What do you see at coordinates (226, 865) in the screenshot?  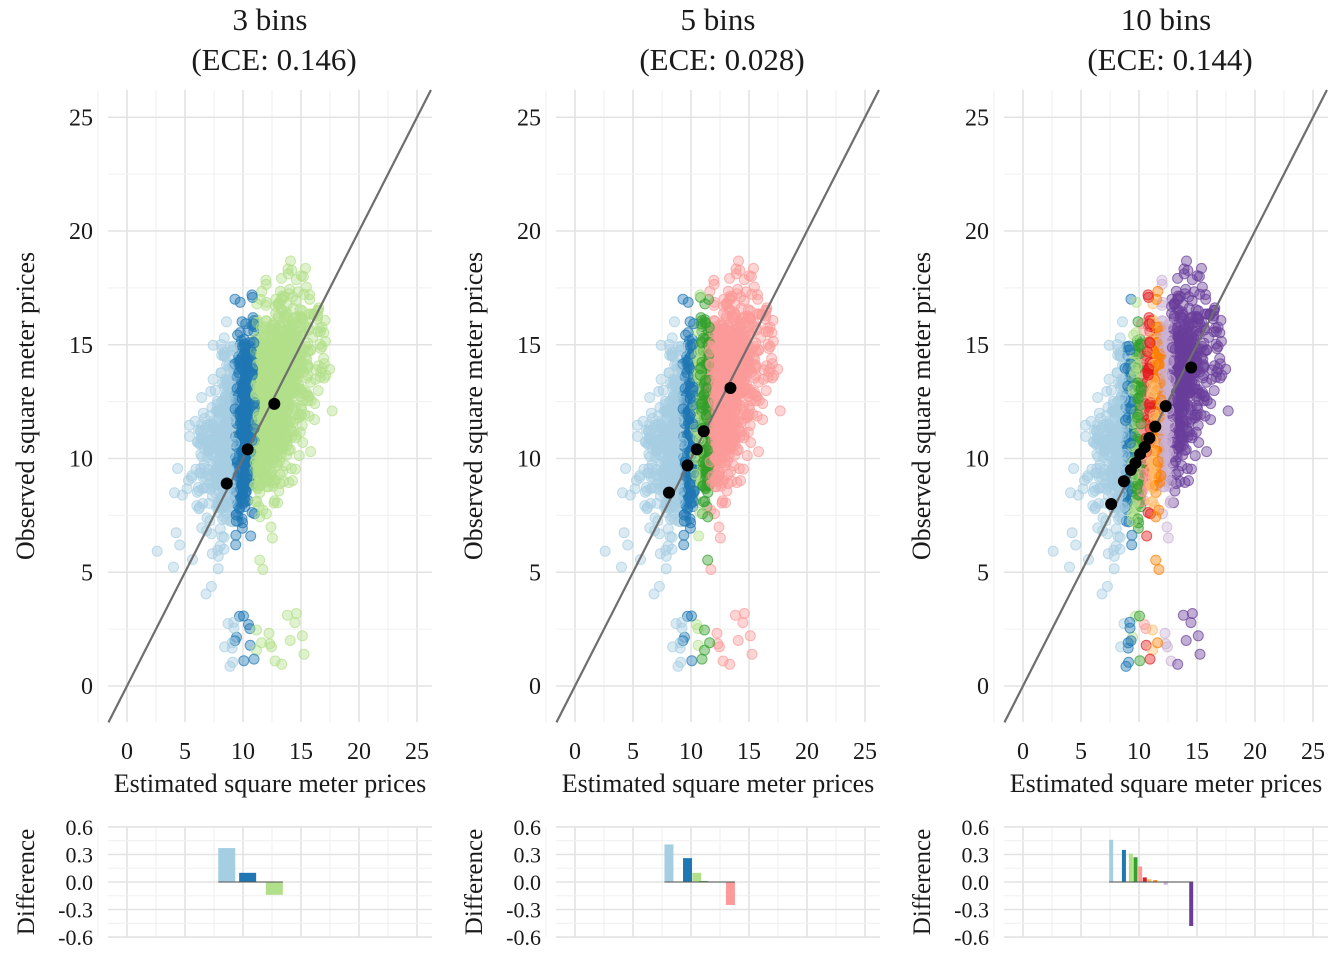 I see `difference-bar` at bounding box center [226, 865].